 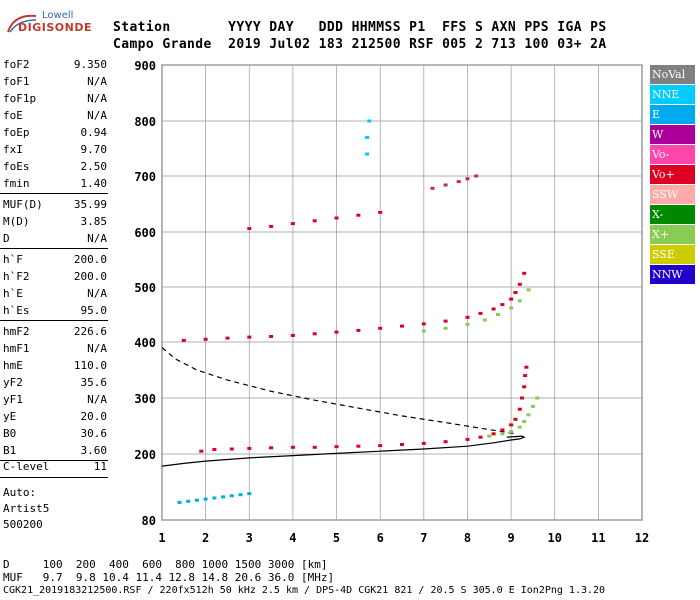 What do you see at coordinates (145, 455) in the screenshot?
I see `y-tick-label: 200` at bounding box center [145, 455].